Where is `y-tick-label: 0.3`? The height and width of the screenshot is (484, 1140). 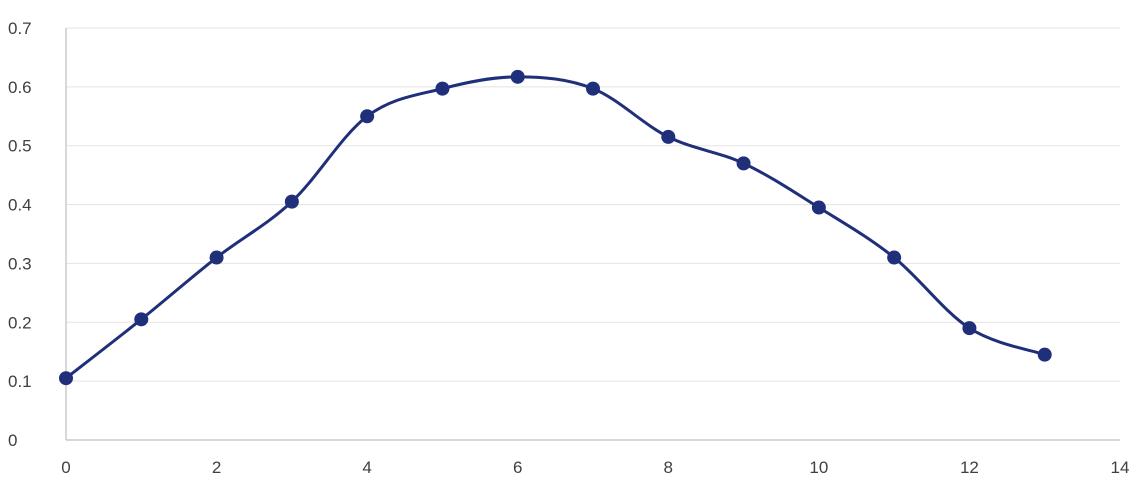
y-tick-label: 0.3 is located at coordinates (20, 263).